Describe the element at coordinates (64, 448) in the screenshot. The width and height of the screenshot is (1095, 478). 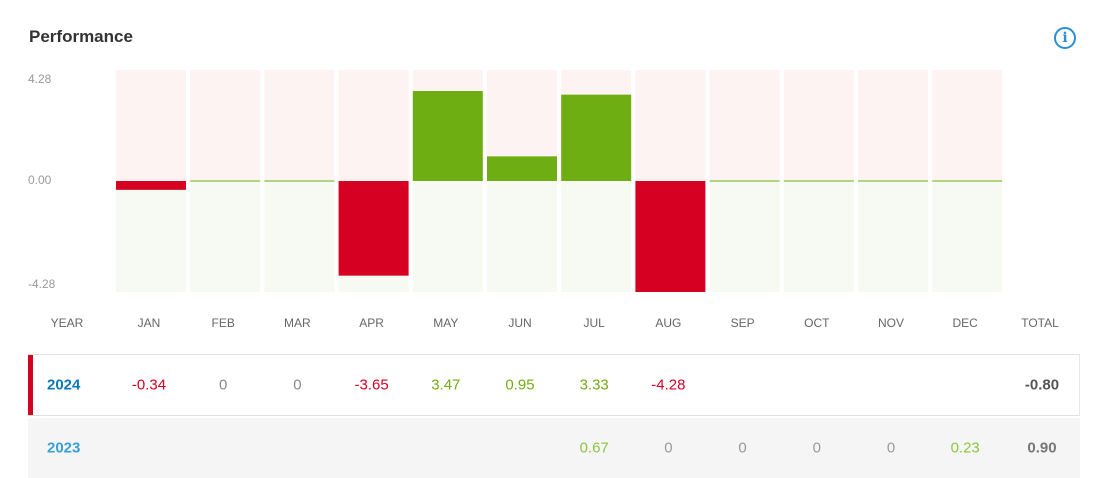
I see `year-link: 2023` at that location.